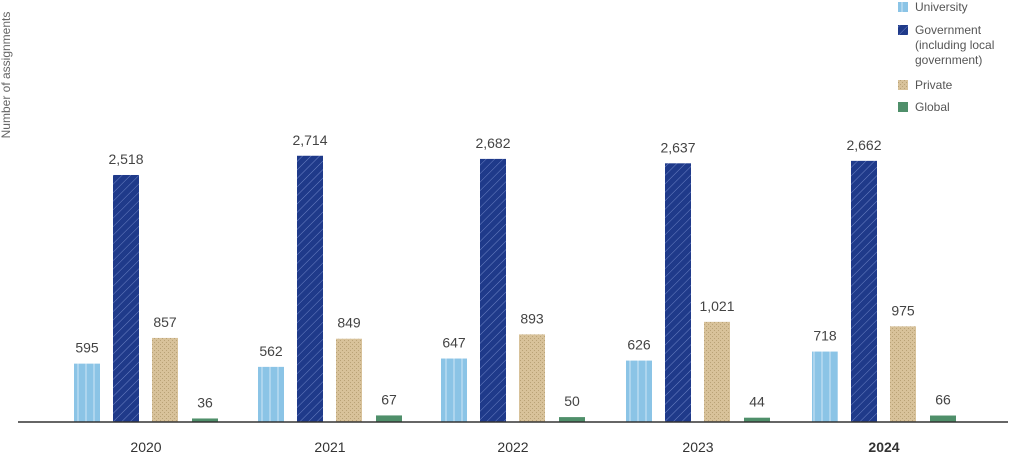 Image resolution: width=1010 pixels, height=454 pixels. I want to click on y-axis-label-group: Number of assignments, so click(6, 75).